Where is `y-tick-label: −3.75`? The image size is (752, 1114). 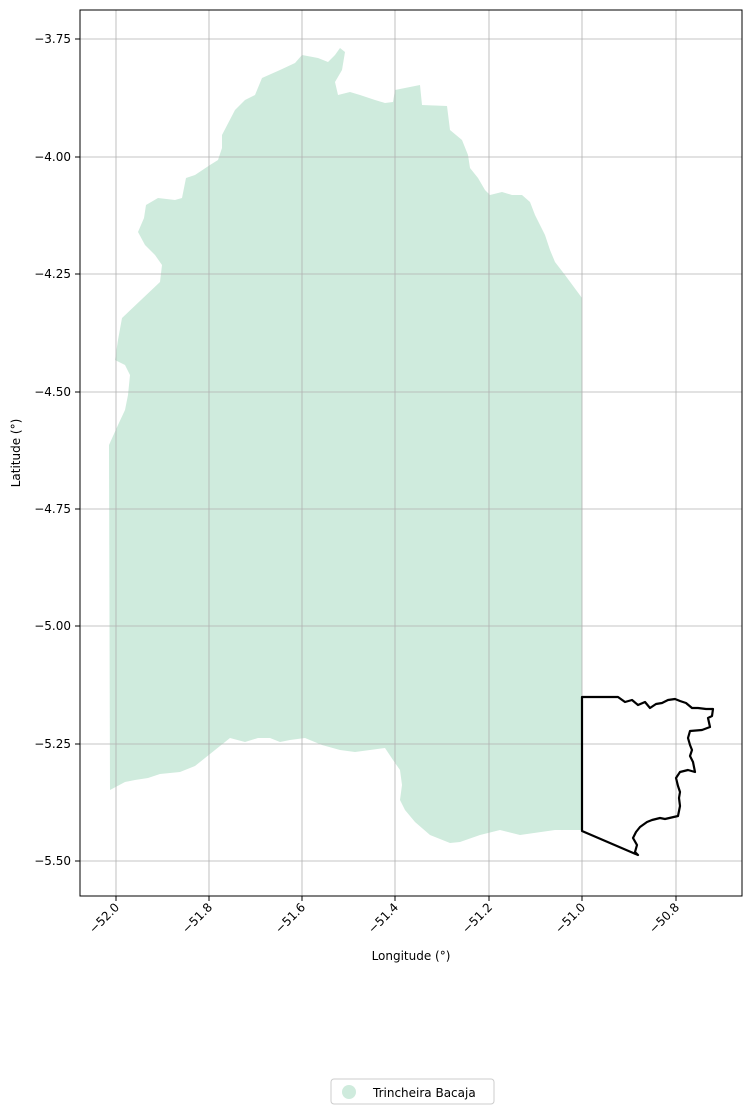 y-tick-label: −3.75 is located at coordinates (52, 39).